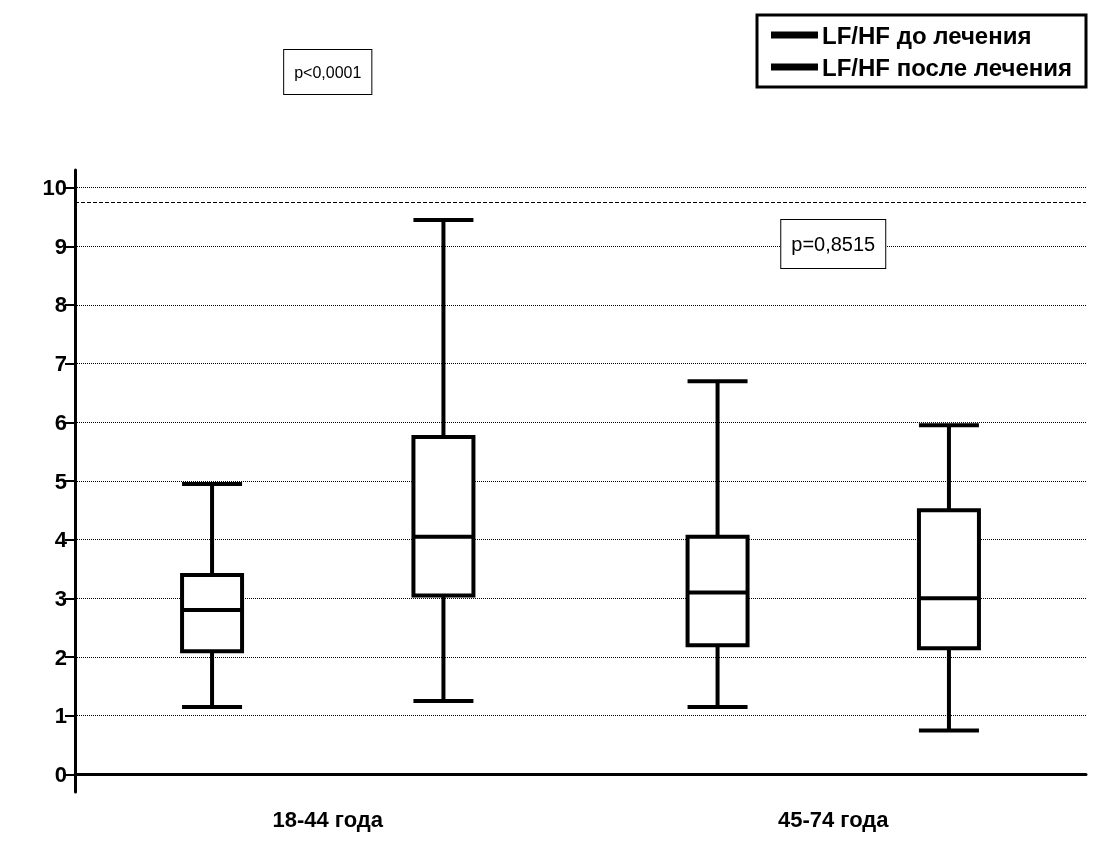 This screenshot has height=857, width=1106. I want to click on x-tick-label: 18-44 года, so click(328, 819).